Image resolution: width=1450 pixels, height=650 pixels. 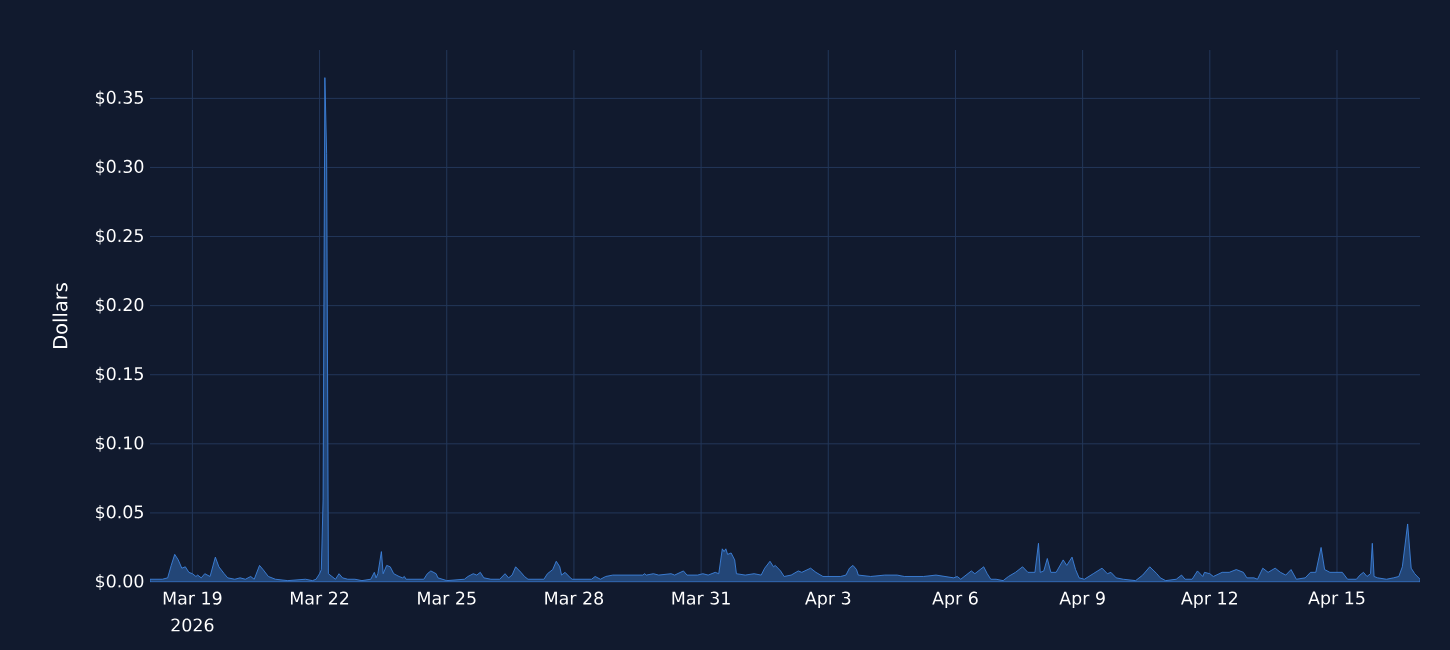 I want to click on x-tick-label: Mar 22, so click(x=319, y=598).